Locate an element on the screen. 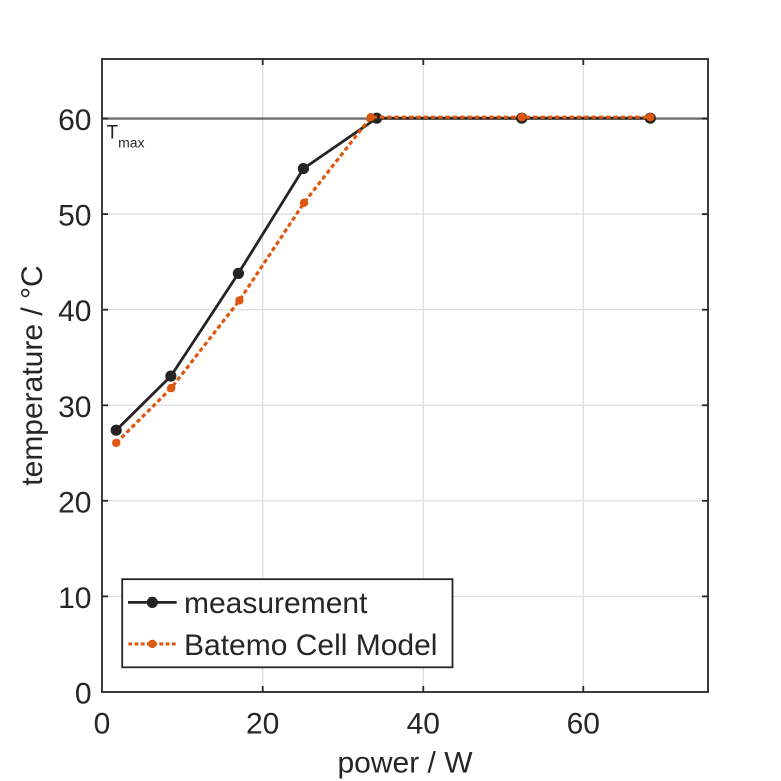 This screenshot has height=781, width=781. svg-text: 50 is located at coordinates (74, 216).